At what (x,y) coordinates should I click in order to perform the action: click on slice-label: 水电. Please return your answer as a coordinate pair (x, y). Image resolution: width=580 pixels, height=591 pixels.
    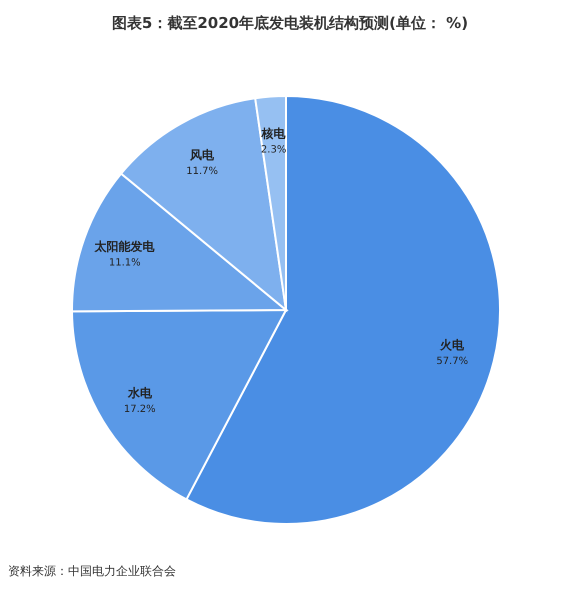
    Looking at the image, I should click on (139, 393).